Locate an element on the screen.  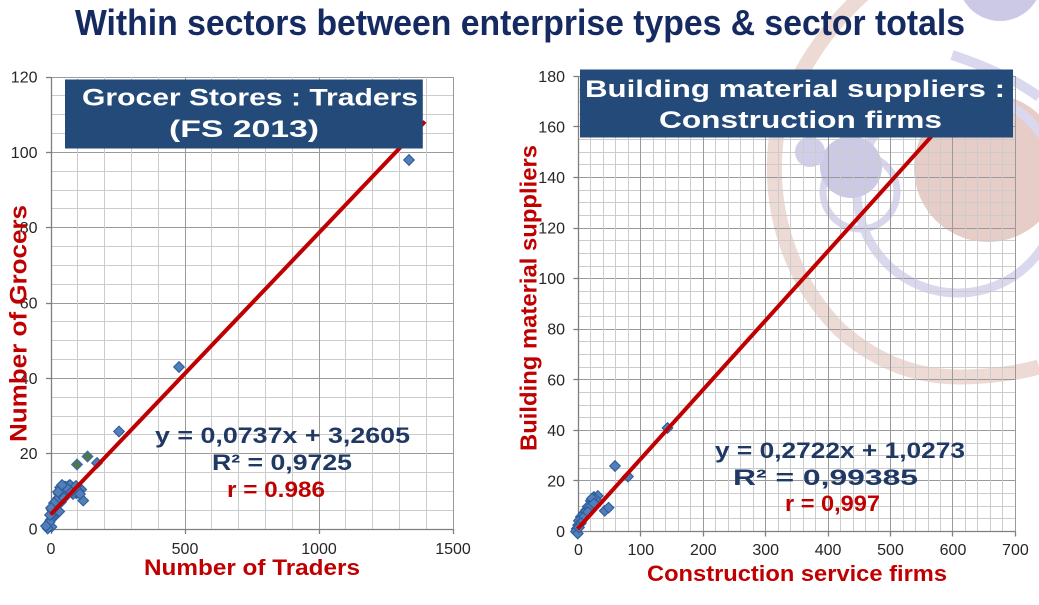
svg-text: 600 is located at coordinates (953, 550).